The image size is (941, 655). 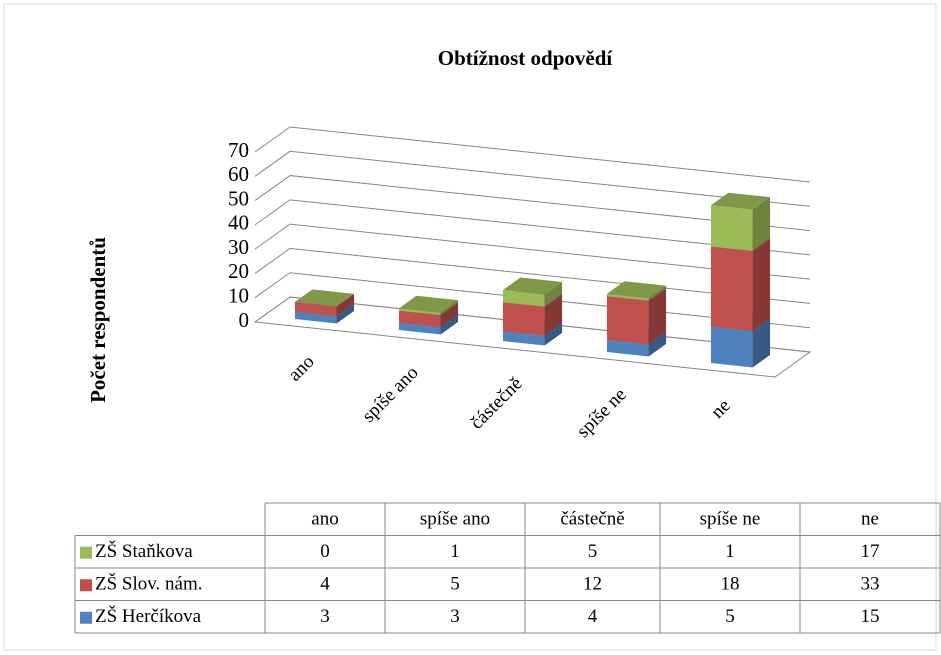 What do you see at coordinates (238, 174) in the screenshot?
I see `y-tick-label: 60` at bounding box center [238, 174].